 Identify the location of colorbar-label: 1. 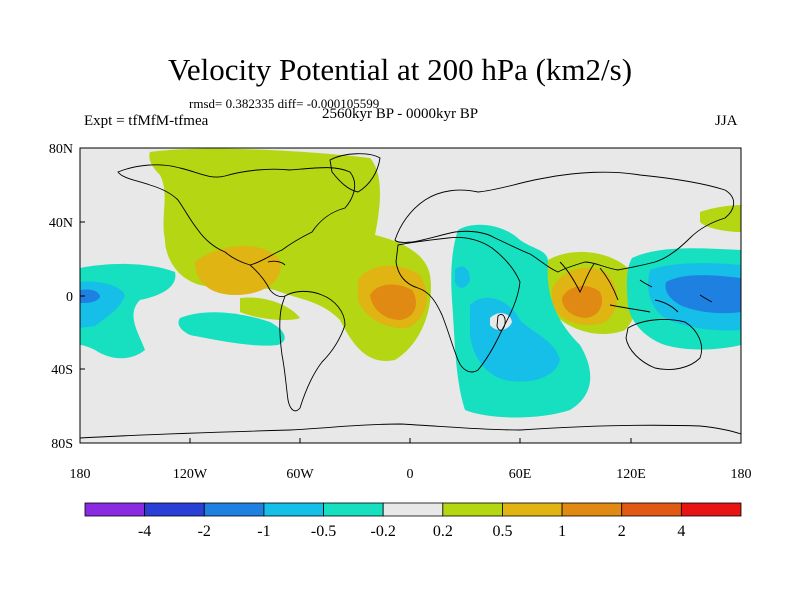
(562, 531).